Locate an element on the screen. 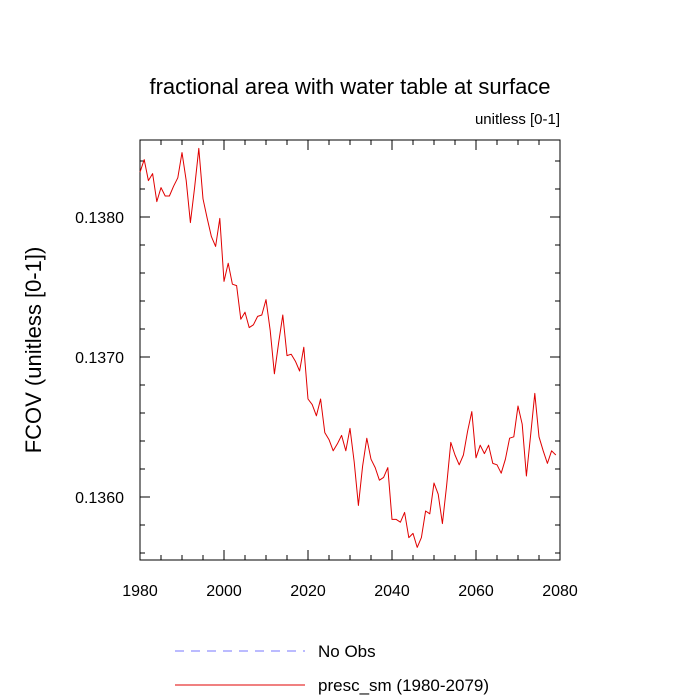 The width and height of the screenshot is (700, 700). chart-subtitle: unitless [0-1] is located at coordinates (517, 119).